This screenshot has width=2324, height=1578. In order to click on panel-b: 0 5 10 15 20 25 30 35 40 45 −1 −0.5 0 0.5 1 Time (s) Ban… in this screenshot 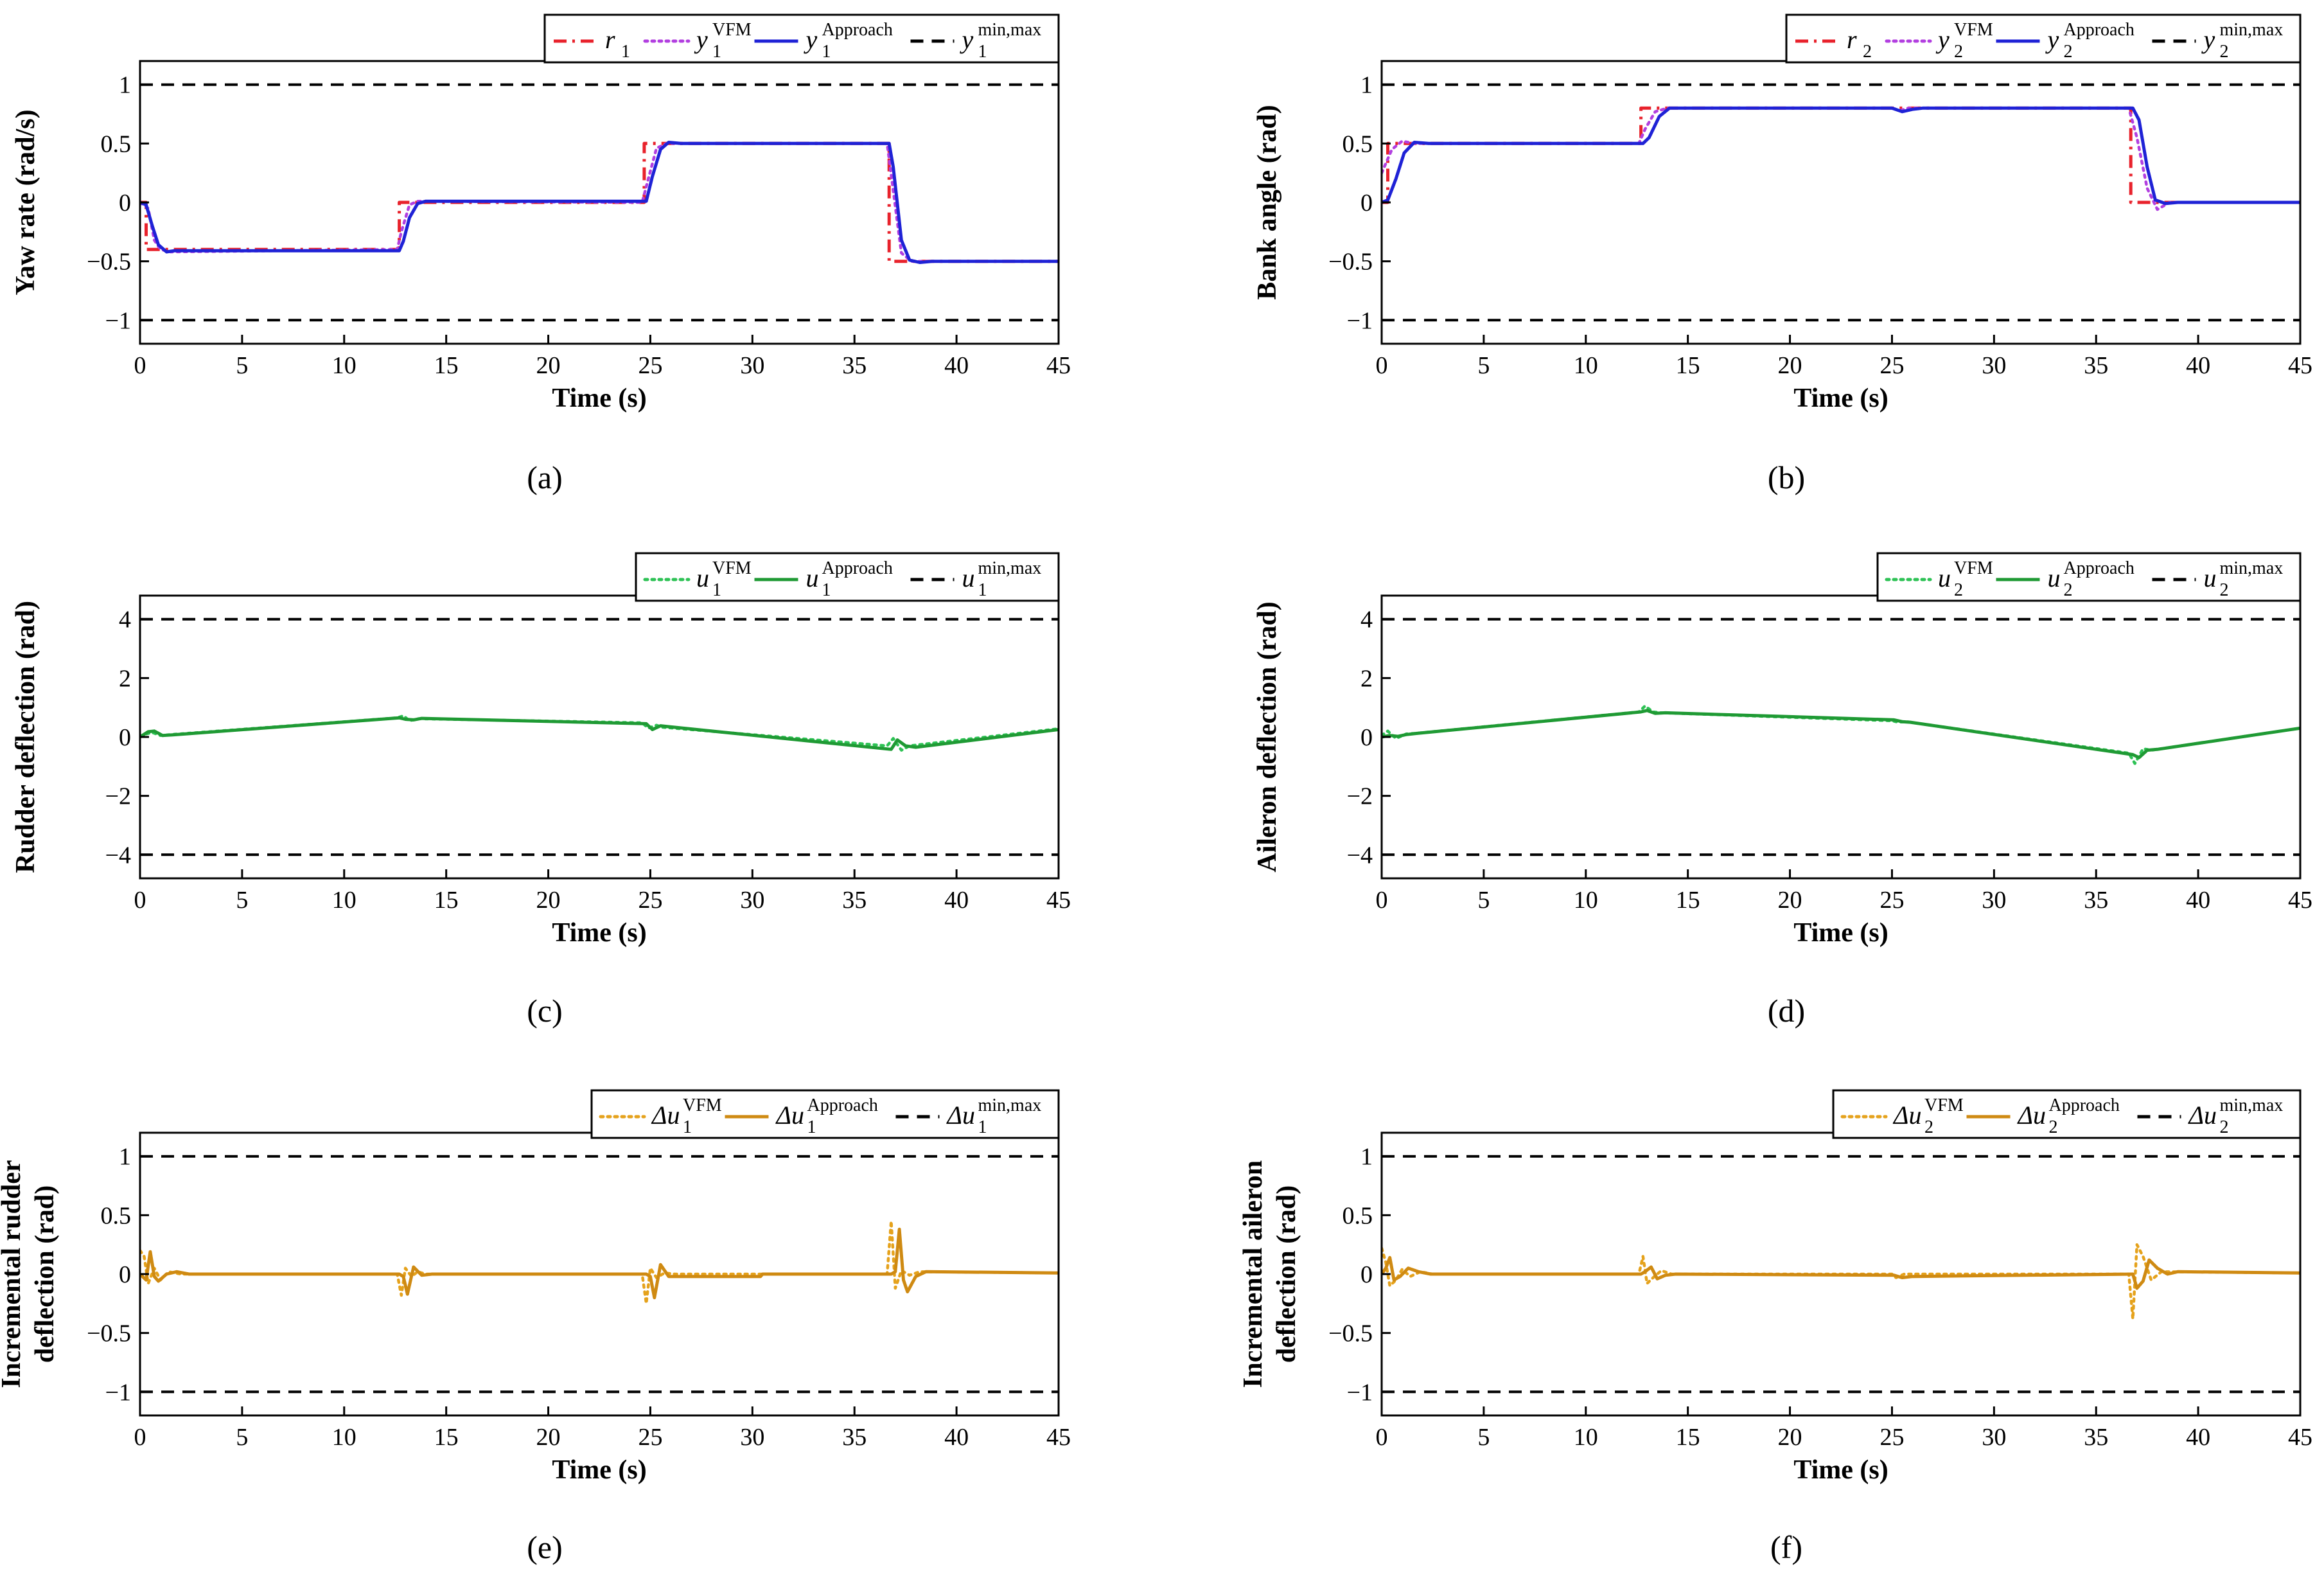, I will do `click(1782, 254)`.